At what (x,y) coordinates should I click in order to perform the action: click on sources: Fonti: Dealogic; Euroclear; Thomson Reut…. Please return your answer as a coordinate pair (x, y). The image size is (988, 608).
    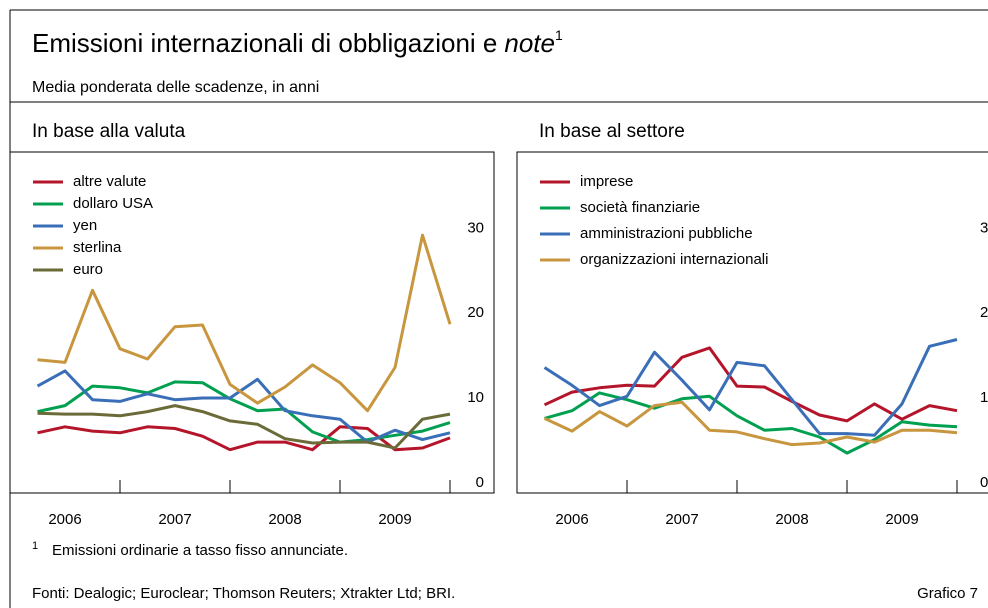
    Looking at the image, I should click on (243, 593).